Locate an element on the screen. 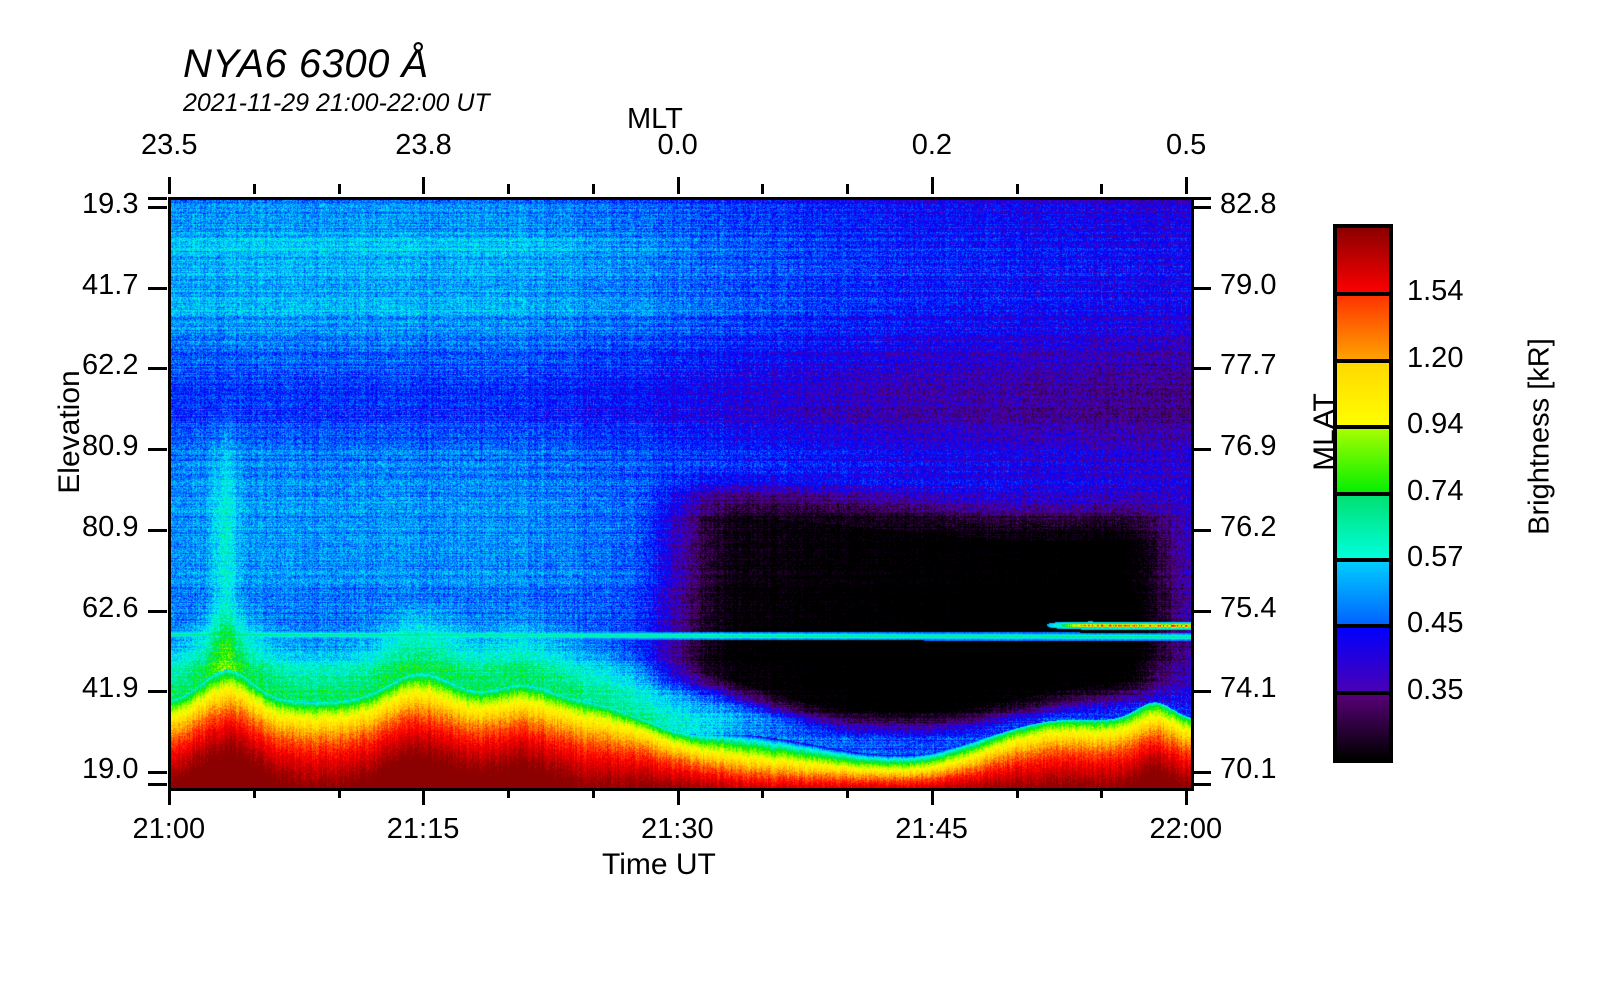 The image size is (1600, 1000). elevation-tick-label: 19.0 is located at coordinates (110, 769).